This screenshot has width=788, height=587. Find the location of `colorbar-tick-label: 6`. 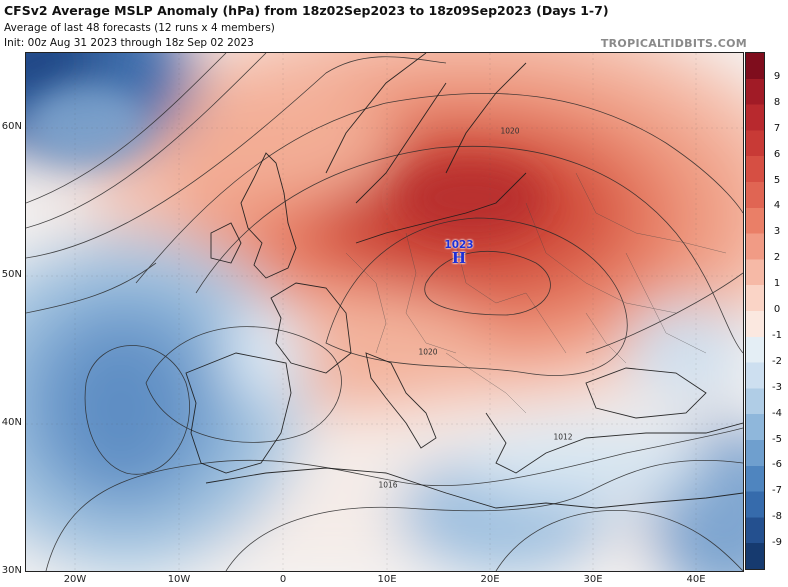

colorbar-tick-label: 6 is located at coordinates (777, 154).